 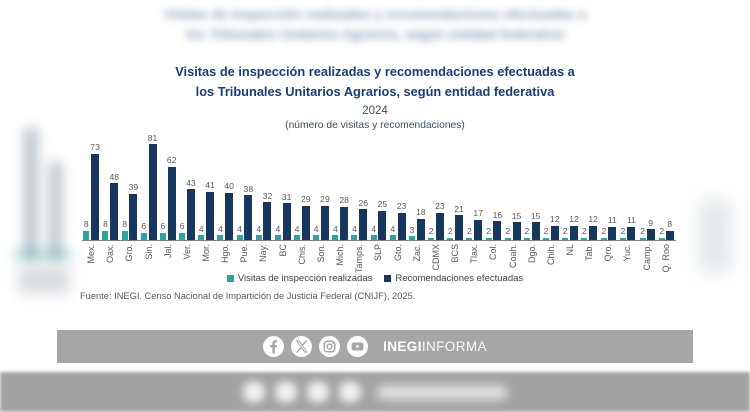 I want to click on value-label: 43, so click(x=191, y=182).